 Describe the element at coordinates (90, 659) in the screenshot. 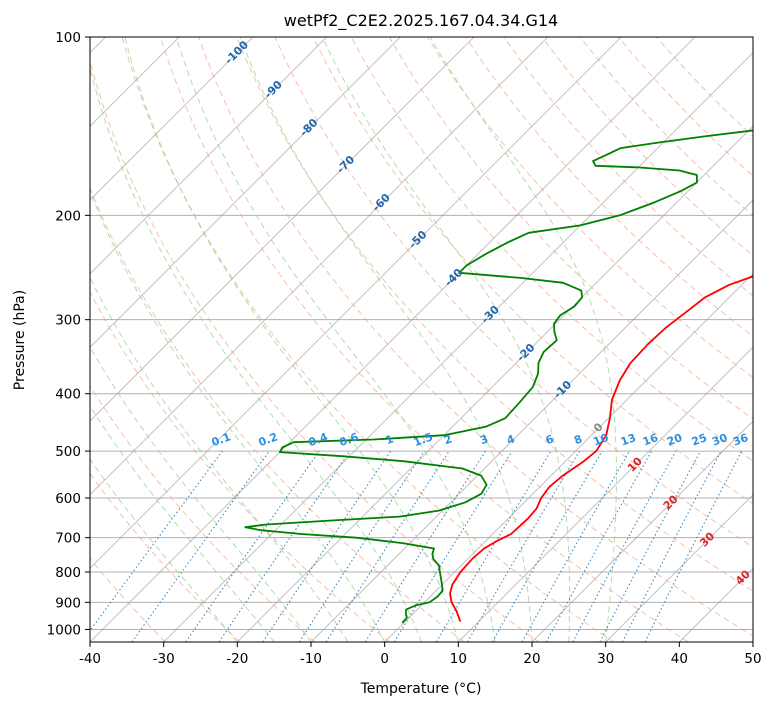

I see `x-tick-label: -40` at that location.